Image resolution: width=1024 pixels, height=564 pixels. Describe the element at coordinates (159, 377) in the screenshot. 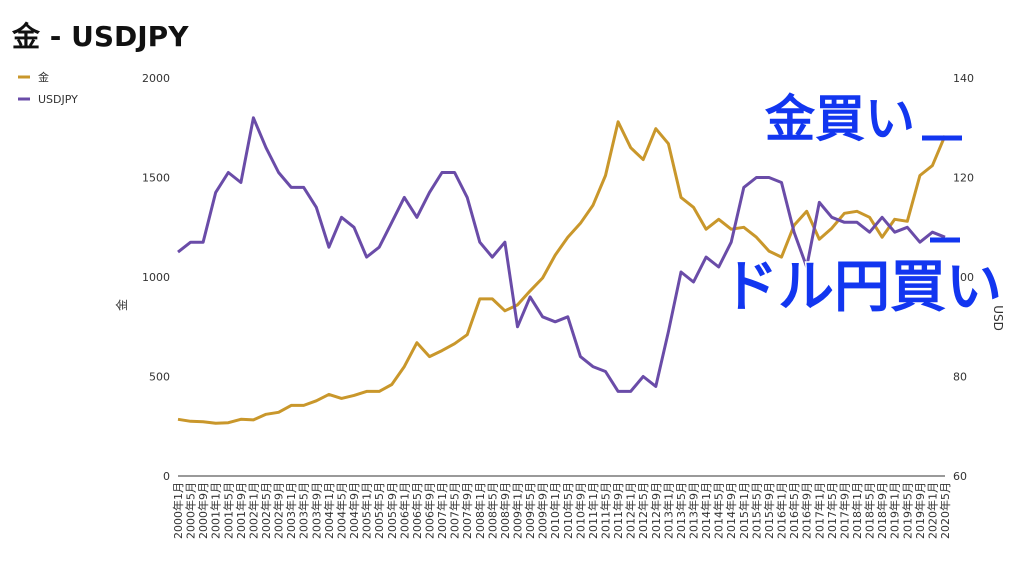

I see `y-tick-label: 500` at that location.